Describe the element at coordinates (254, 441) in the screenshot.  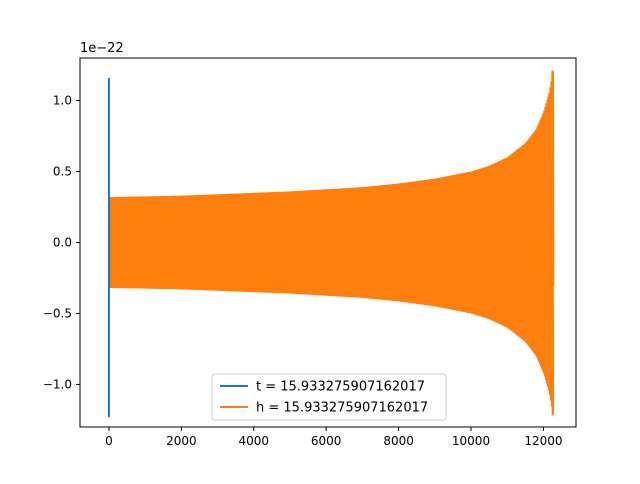
I see `x-tick-label: 4000` at that location.